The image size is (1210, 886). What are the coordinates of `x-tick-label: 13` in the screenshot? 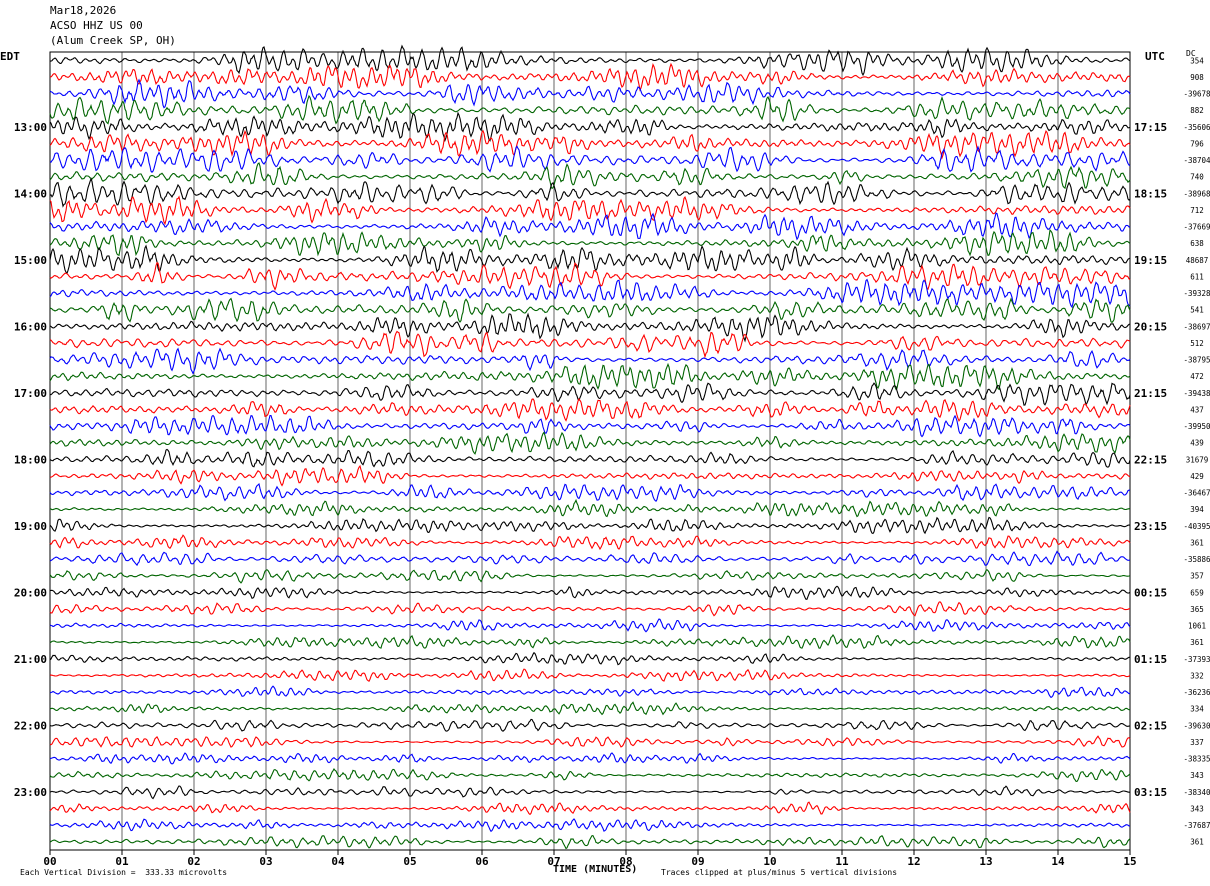 It's located at (985, 861).